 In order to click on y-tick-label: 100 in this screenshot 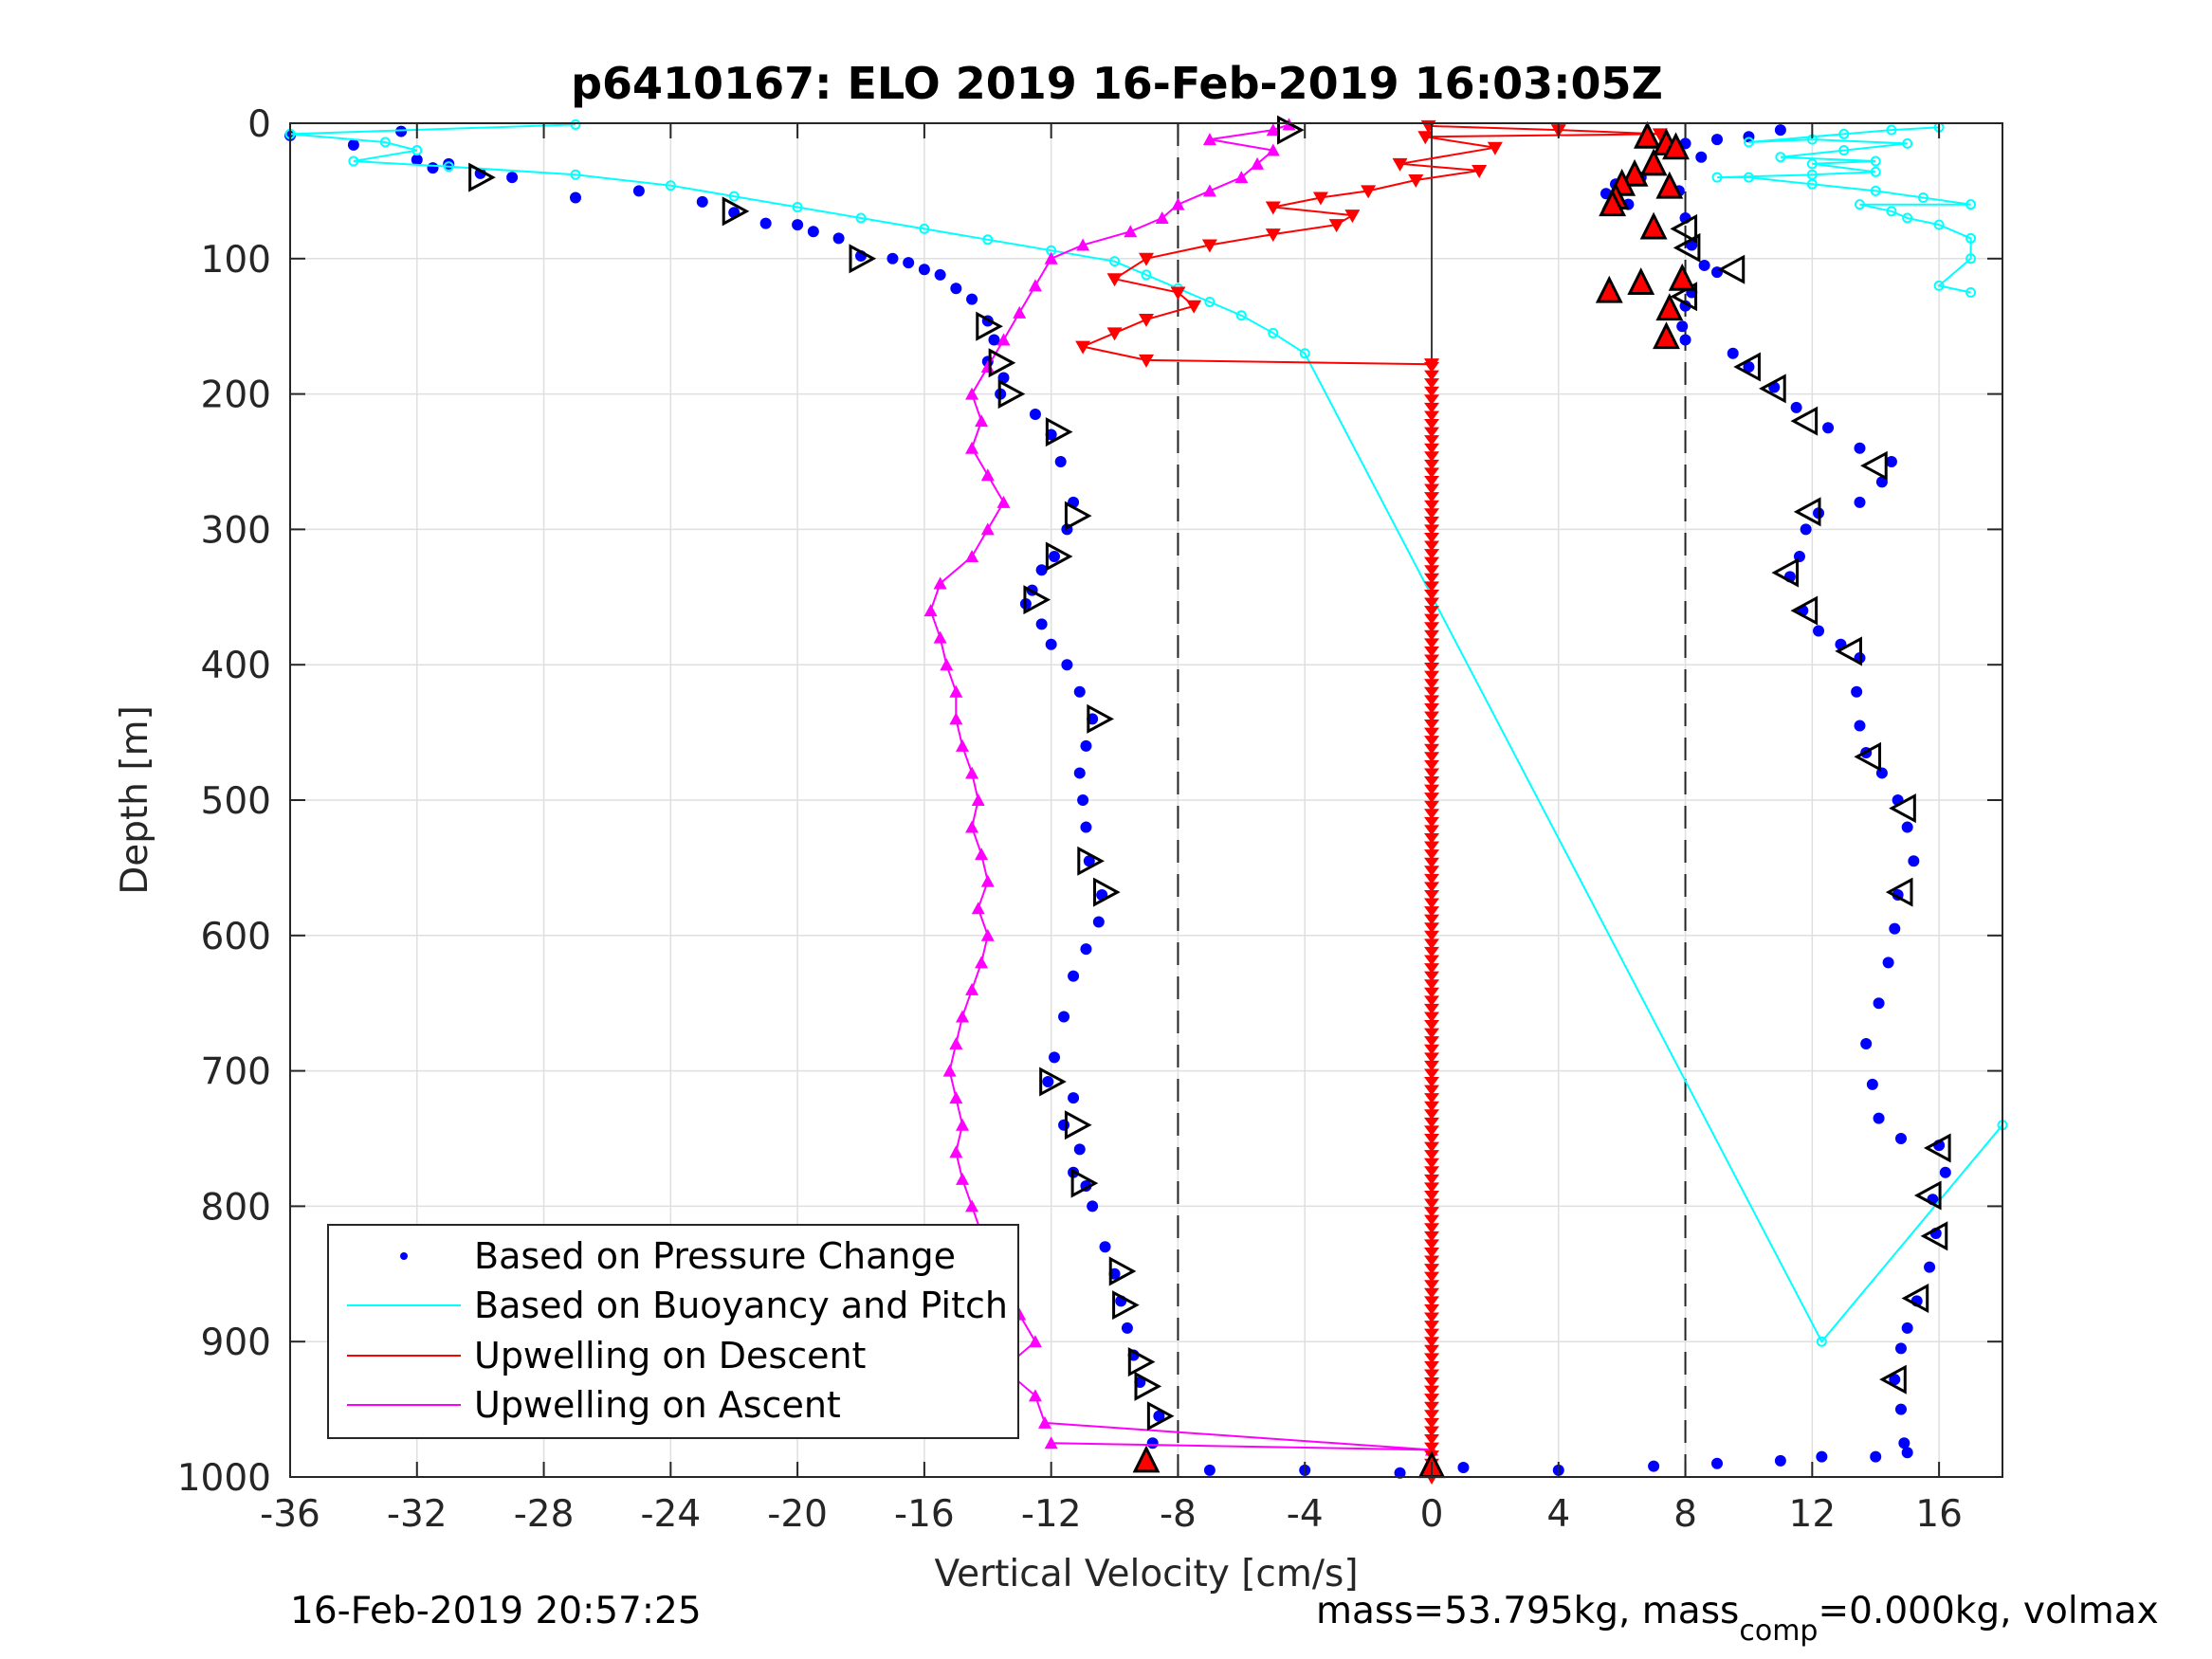, I will do `click(236, 260)`.